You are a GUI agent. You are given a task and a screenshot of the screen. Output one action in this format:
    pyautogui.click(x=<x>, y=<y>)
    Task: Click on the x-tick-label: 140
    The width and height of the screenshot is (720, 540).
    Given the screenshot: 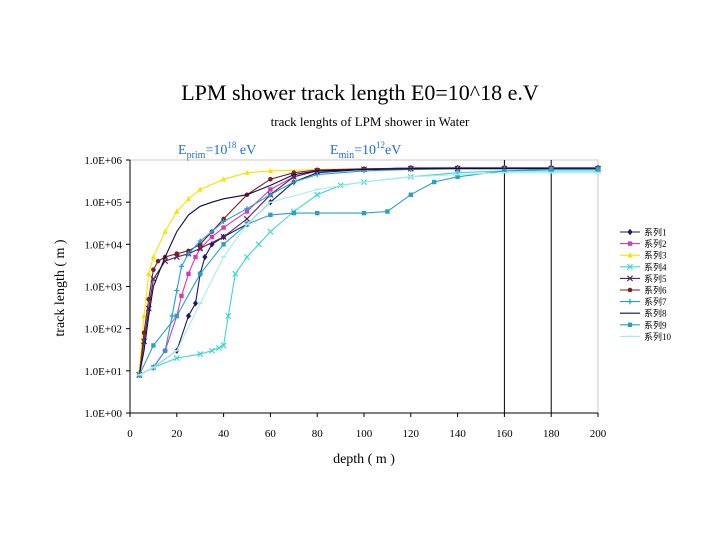 What is the action you would take?
    pyautogui.click(x=457, y=434)
    